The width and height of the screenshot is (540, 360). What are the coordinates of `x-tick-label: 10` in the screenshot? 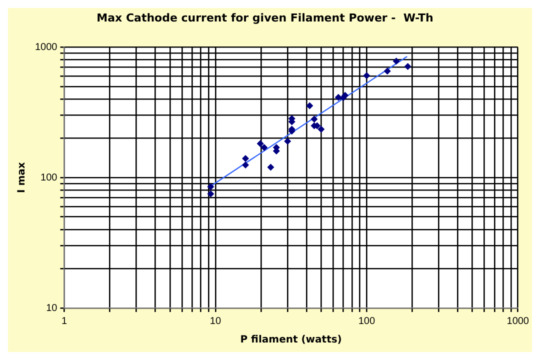 It's located at (216, 321).